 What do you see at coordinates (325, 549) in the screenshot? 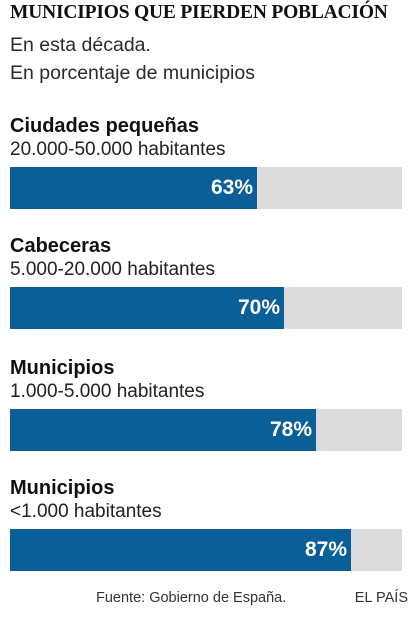
I see `bar-value-label: 87%` at bounding box center [325, 549].